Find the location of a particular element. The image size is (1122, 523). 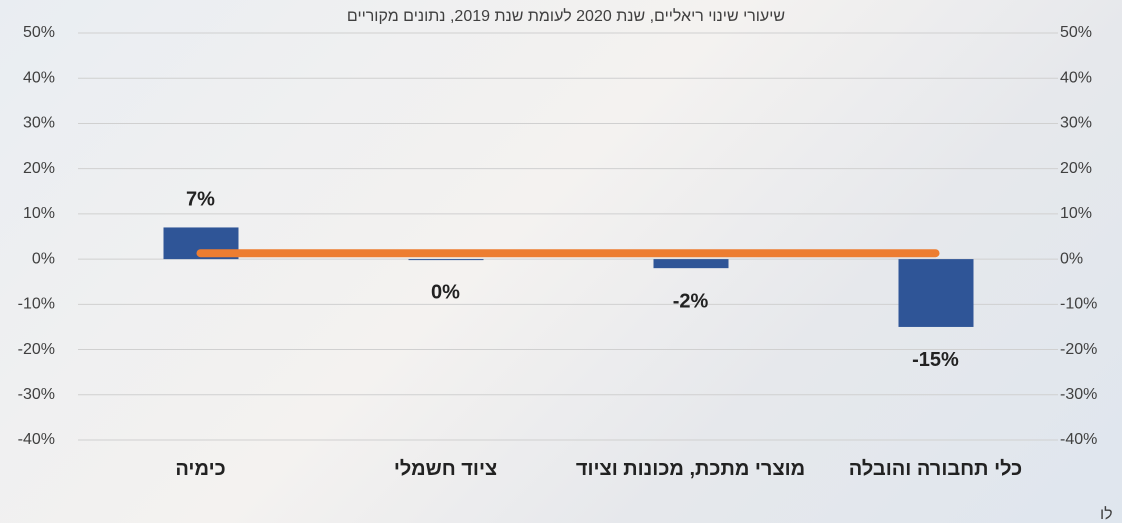

data-label: 7% is located at coordinates (200, 200).